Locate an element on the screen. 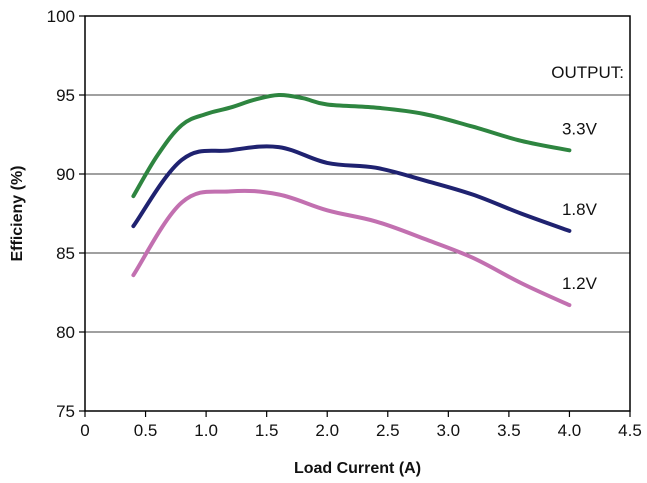 This screenshot has height=483, width=647. y-tick-label: 95 is located at coordinates (65, 95).